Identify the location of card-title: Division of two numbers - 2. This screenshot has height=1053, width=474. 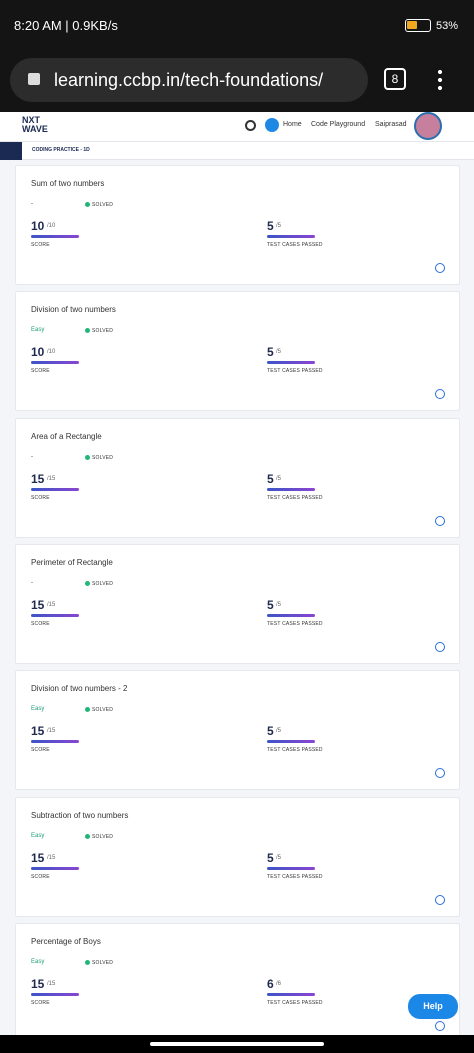
(79, 689).